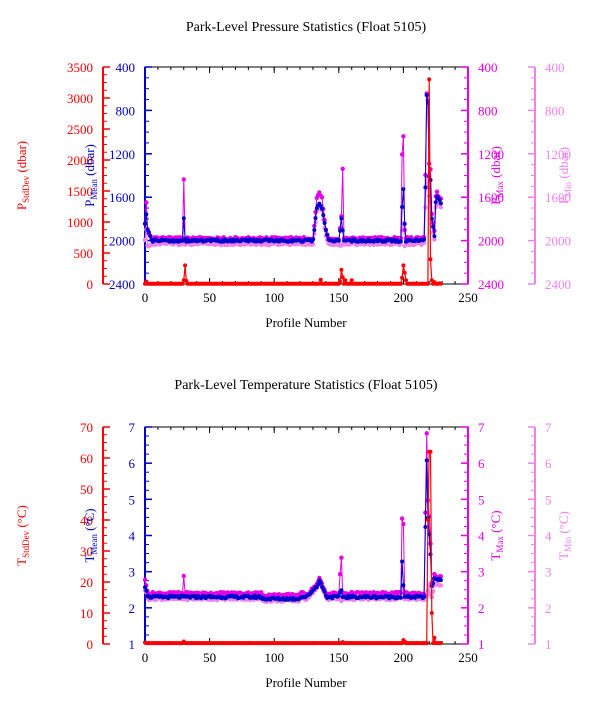 This screenshot has height=711, width=616. Describe the element at coordinates (488, 110) in the screenshot. I see `max-axis-tick-label: 800` at that location.